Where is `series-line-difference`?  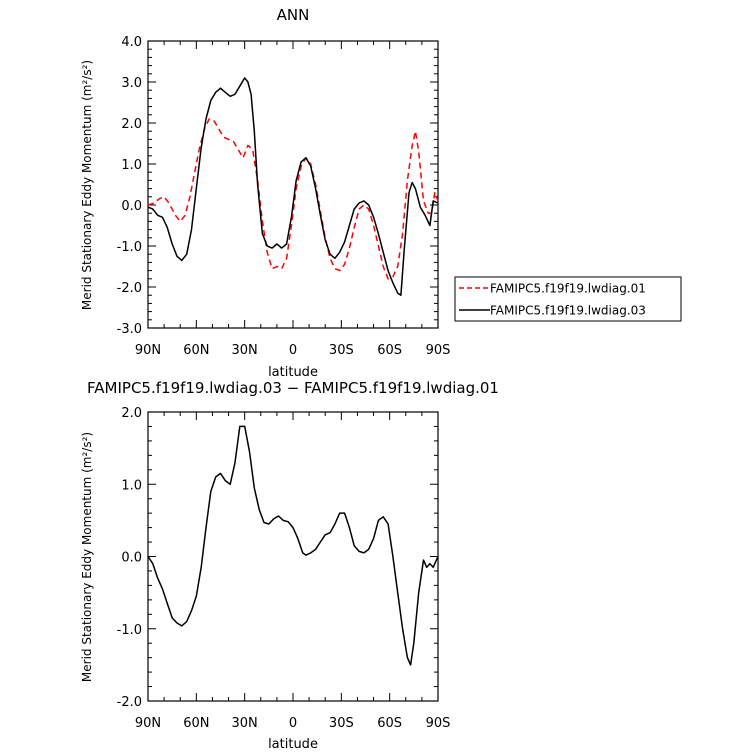
series-line-difference is located at coordinates (293, 545).